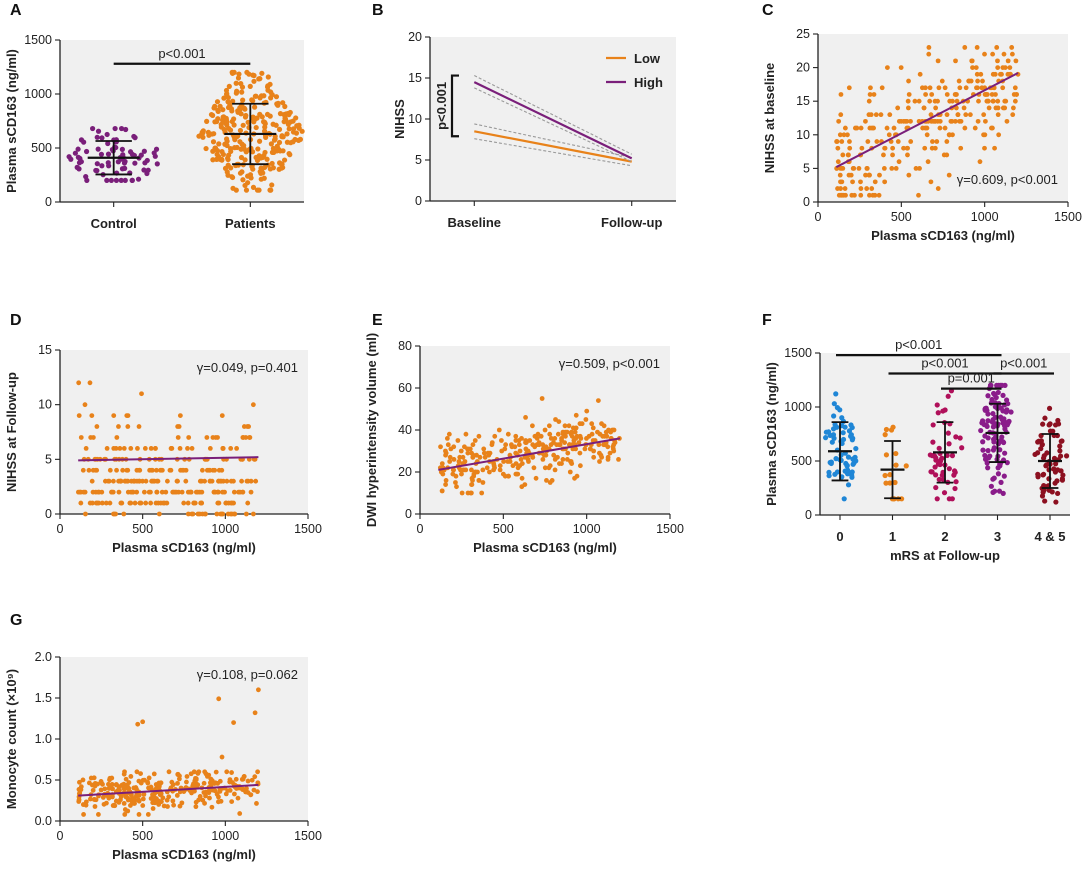 The image size is (1084, 870). What do you see at coordinates (553, 119) in the screenshot?
I see `plot-background` at bounding box center [553, 119].